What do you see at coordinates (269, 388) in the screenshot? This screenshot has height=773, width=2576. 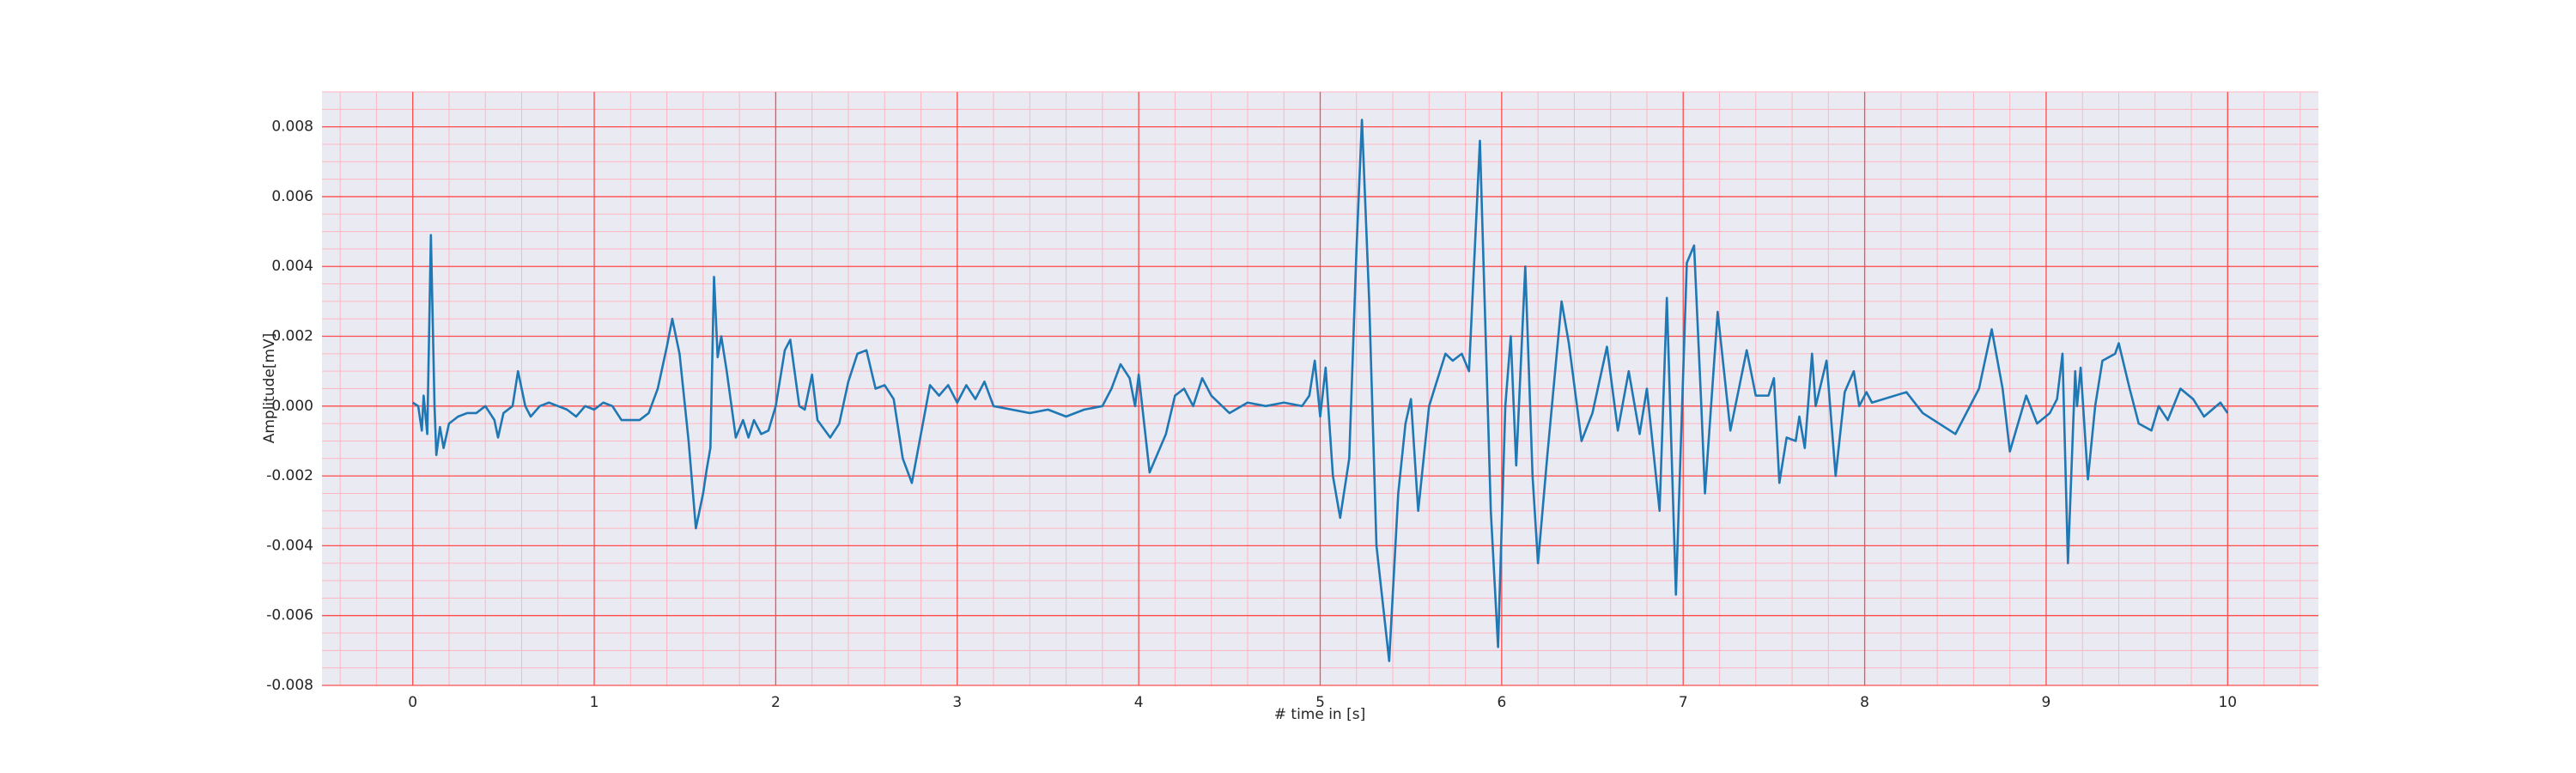 I see `y-axis-label: Amplitude[mV]` at bounding box center [269, 388].